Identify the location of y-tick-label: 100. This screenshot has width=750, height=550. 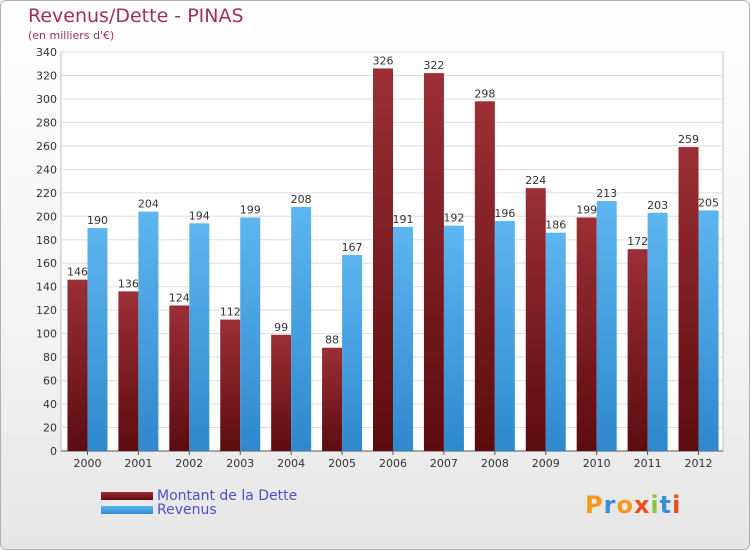
(46, 334).